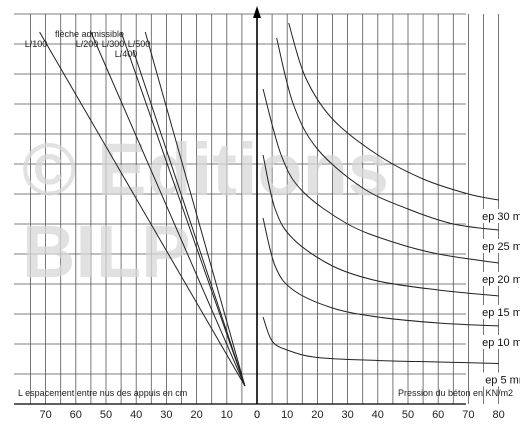 The width and height of the screenshot is (520, 427). I want to click on left-tick-label: 40, so click(136, 415).